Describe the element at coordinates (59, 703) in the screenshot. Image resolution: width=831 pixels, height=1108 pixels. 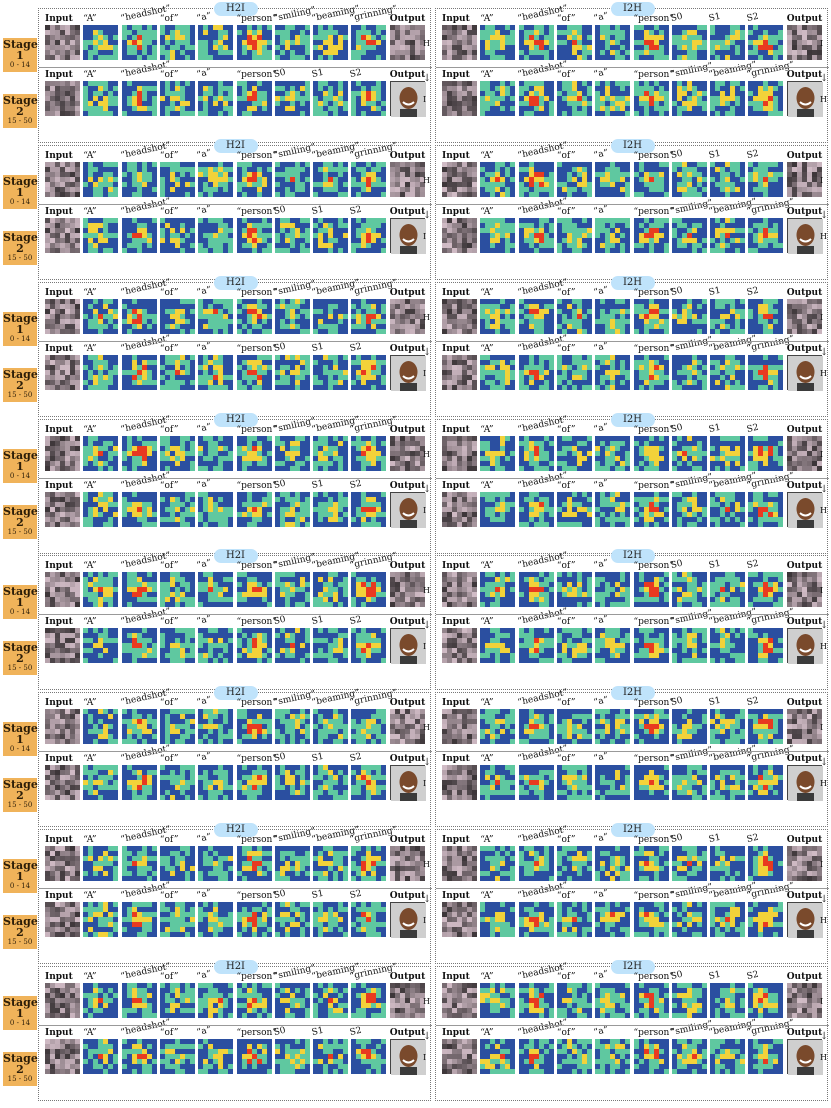
I see `h2i-stage1-col-label: Input` at that location.